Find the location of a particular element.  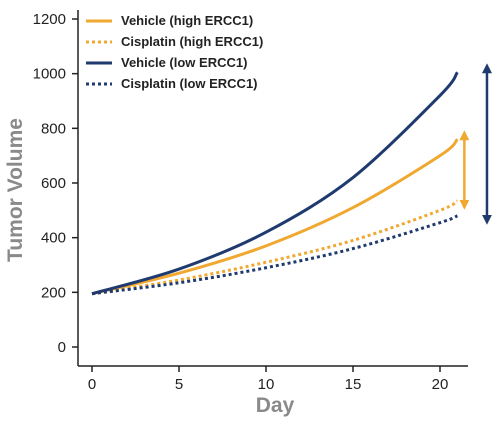

annotation-layer is located at coordinates (475, 144).